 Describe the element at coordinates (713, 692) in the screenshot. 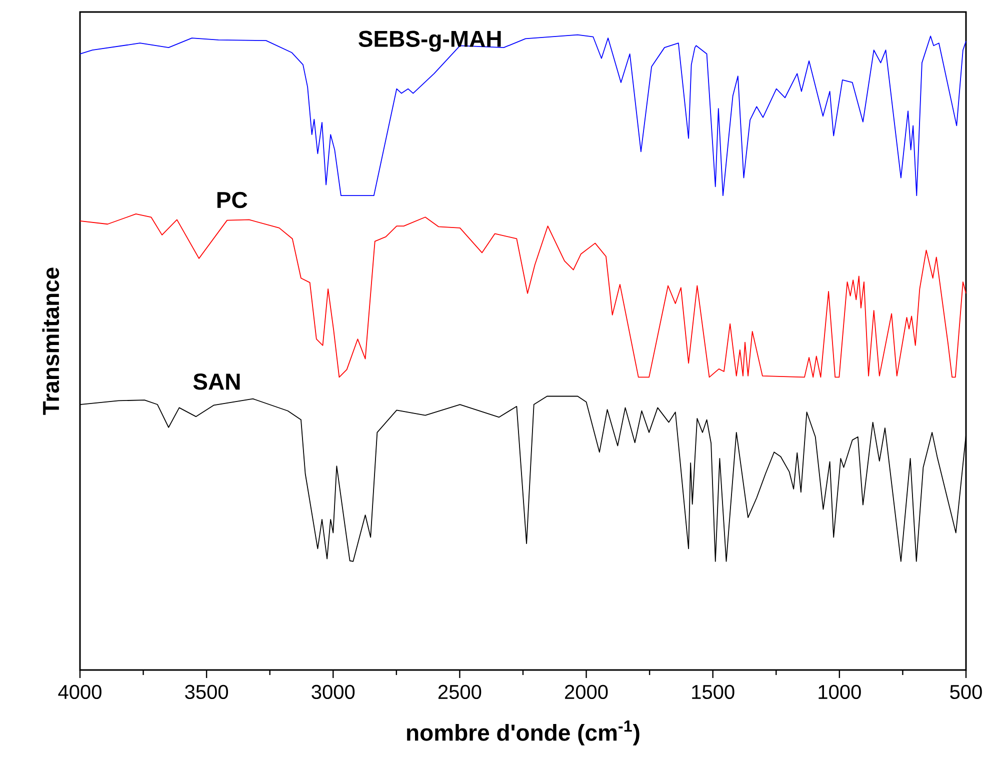

I see `x-tick-label: 1500` at that location.